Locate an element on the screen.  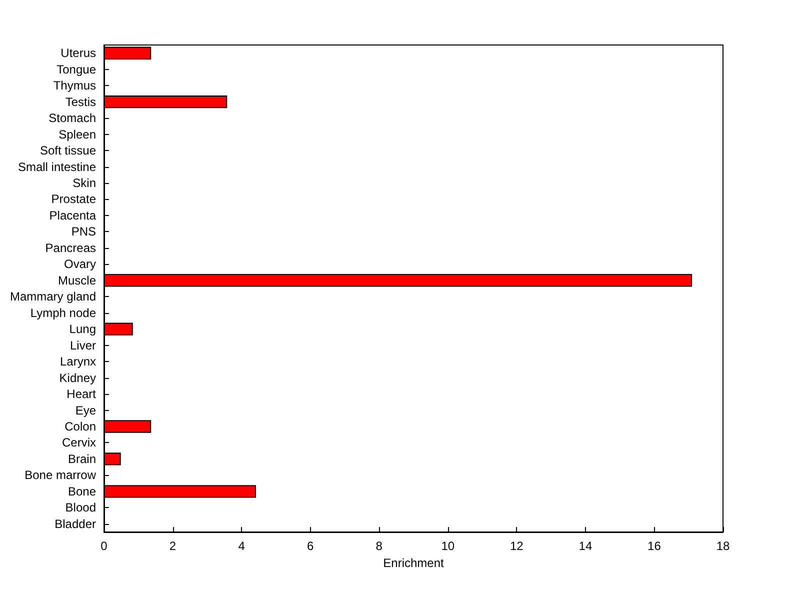
x-axis-title: Enrichment is located at coordinates (414, 563).